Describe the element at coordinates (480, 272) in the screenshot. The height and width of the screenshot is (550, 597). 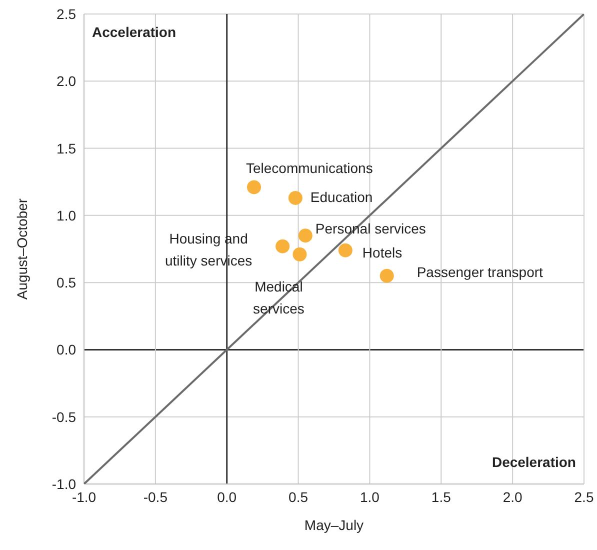
I see `series-label: Passenger transport` at that location.